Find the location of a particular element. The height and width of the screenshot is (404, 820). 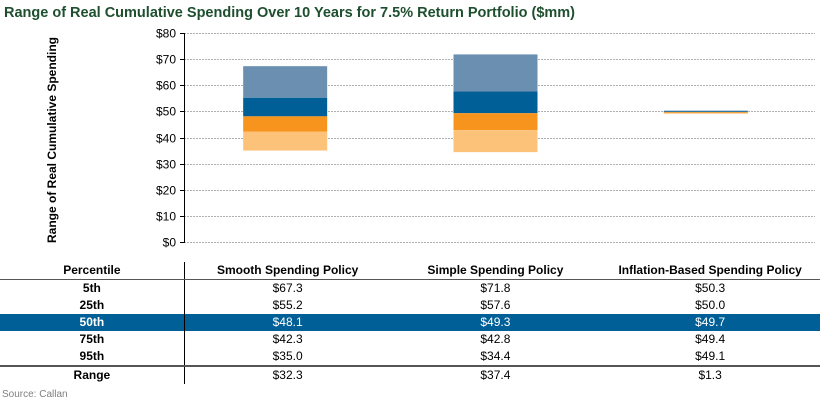

y-tick-label: $50 is located at coordinates (166, 112).